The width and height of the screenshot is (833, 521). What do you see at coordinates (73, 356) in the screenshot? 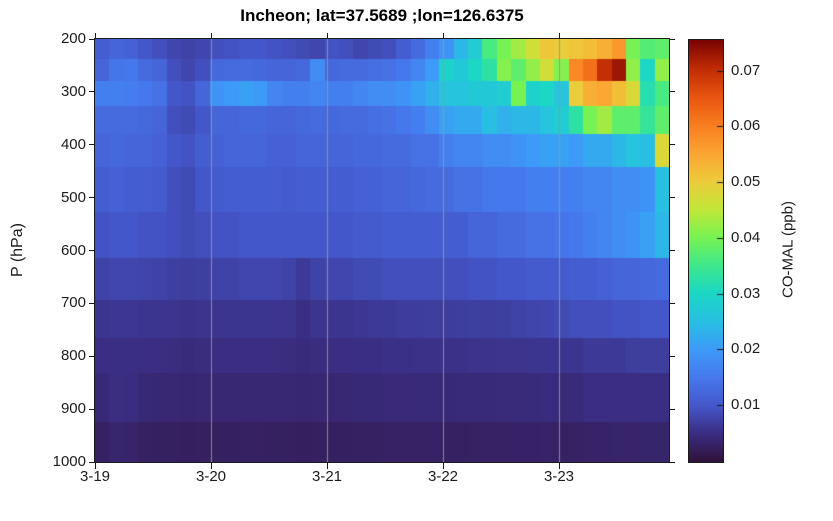
I see `y-tick-label-800: 800` at bounding box center [73, 356].